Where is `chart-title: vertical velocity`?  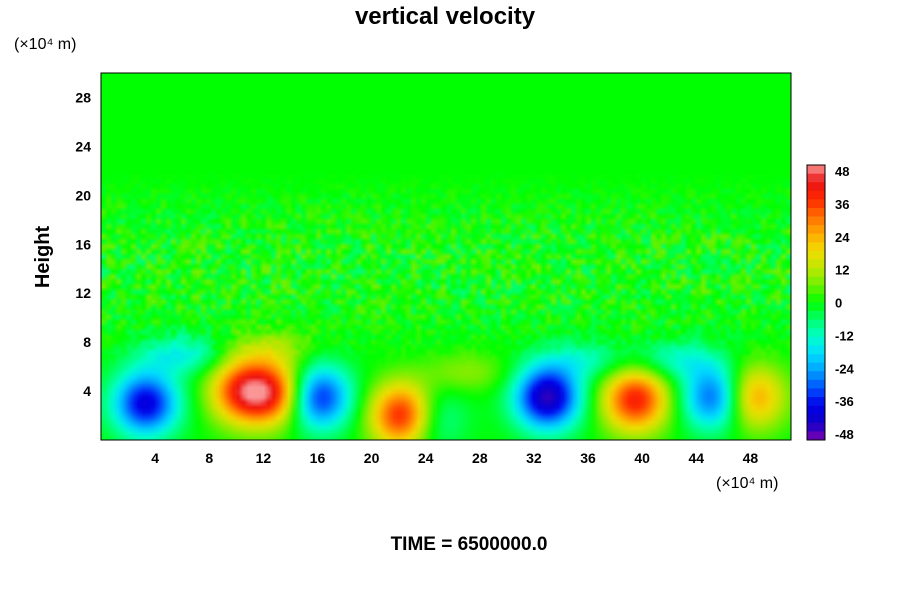
chart-title: vertical velocity is located at coordinates (445, 16).